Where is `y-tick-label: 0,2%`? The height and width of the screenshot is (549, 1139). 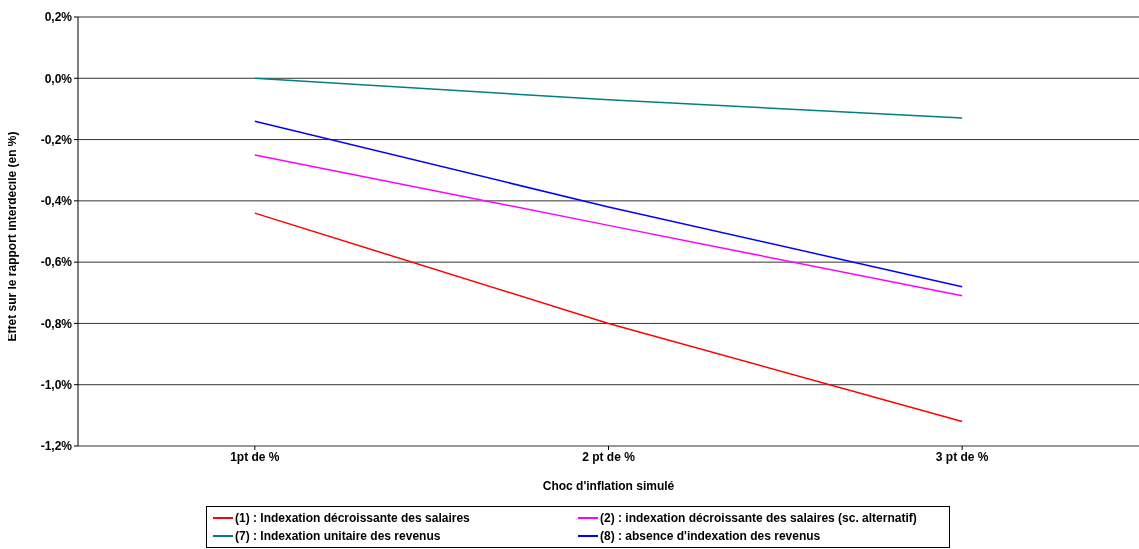
y-tick-label: 0,2% is located at coordinates (58, 17).